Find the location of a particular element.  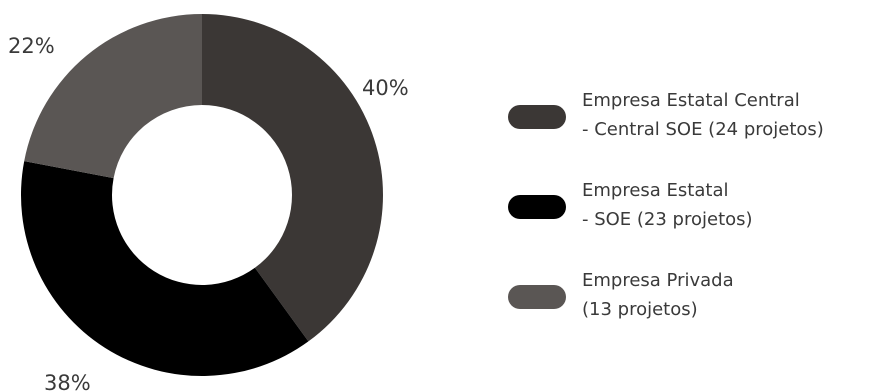

slice-value-label: 40% is located at coordinates (385, 88).